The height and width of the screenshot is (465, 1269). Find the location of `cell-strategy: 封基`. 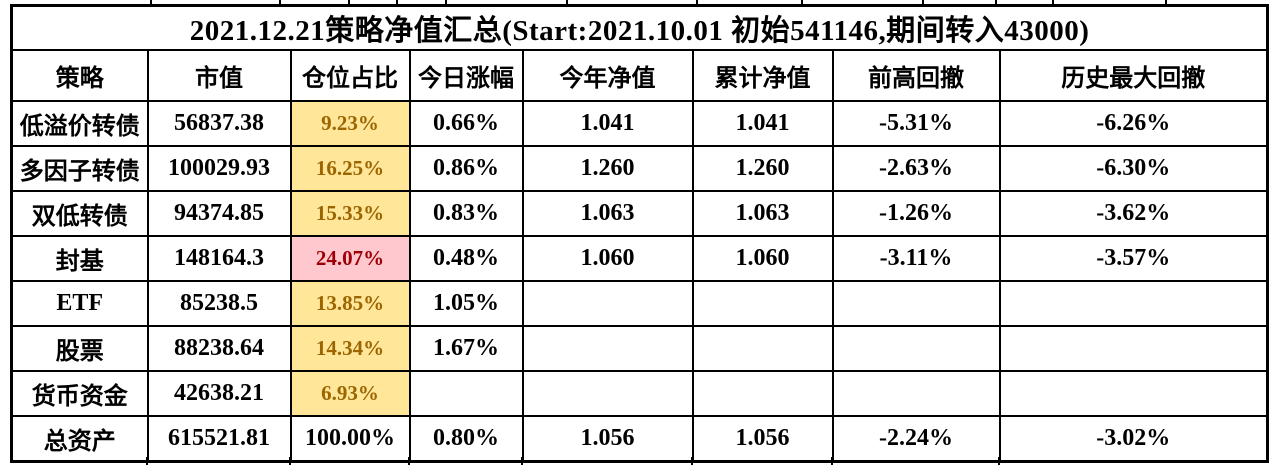

cell-strategy: 封基 is located at coordinates (79, 258).